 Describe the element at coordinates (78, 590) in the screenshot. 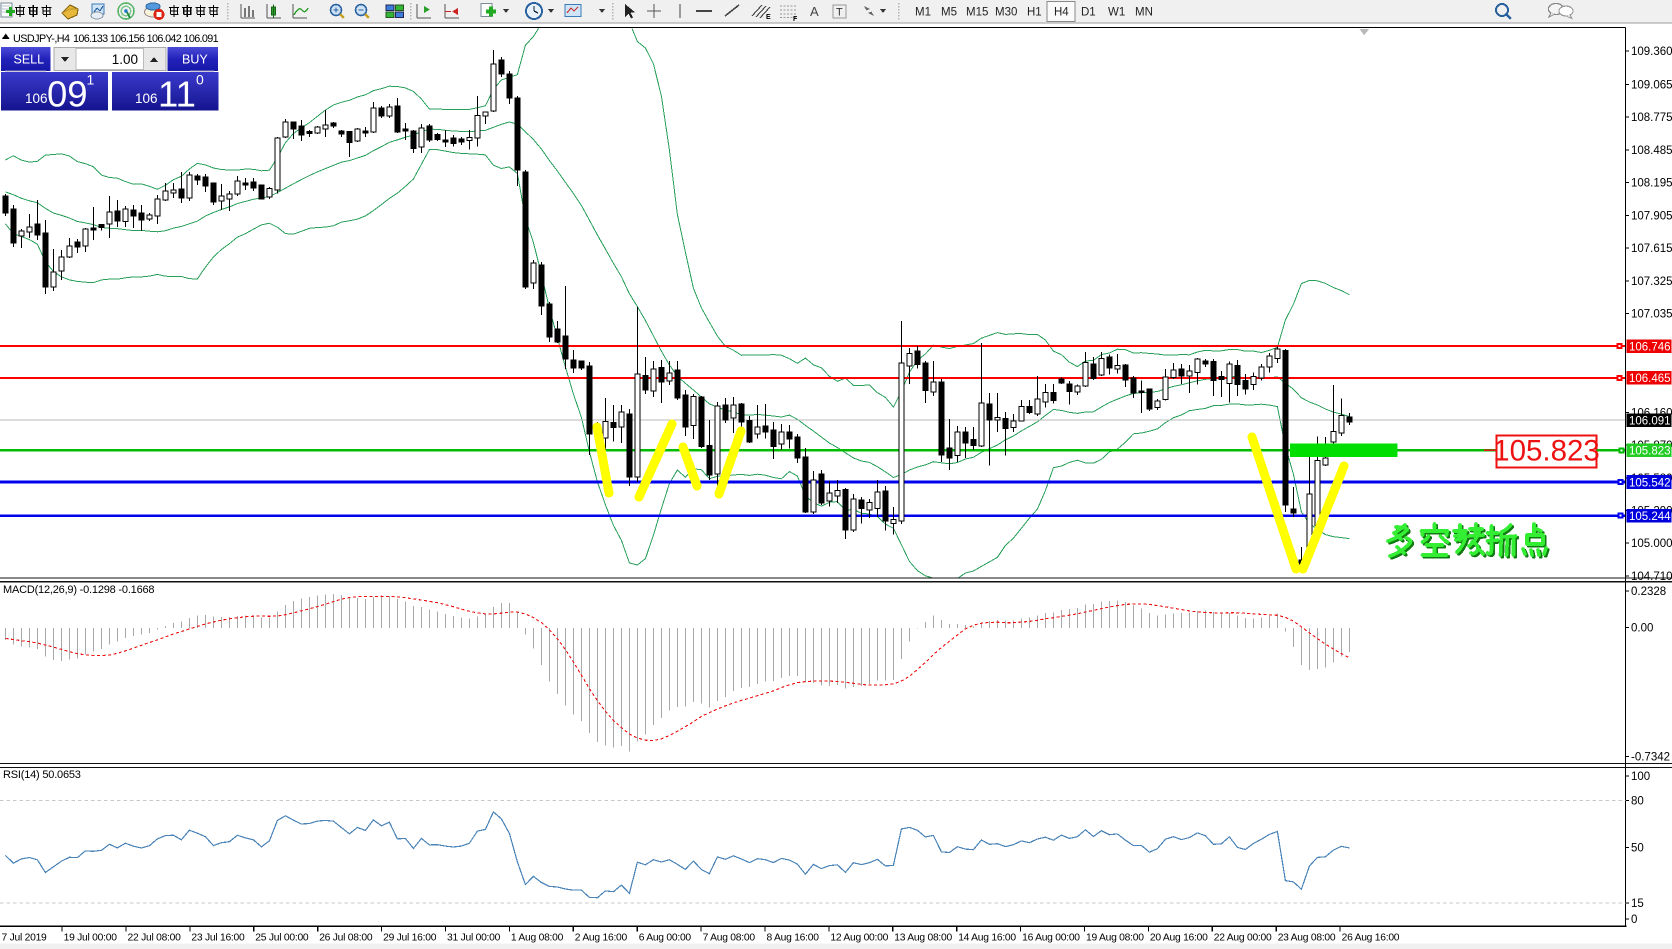

I see `svg-text: MACD(12,26,9) -0.1298 -0.1668` at that location.